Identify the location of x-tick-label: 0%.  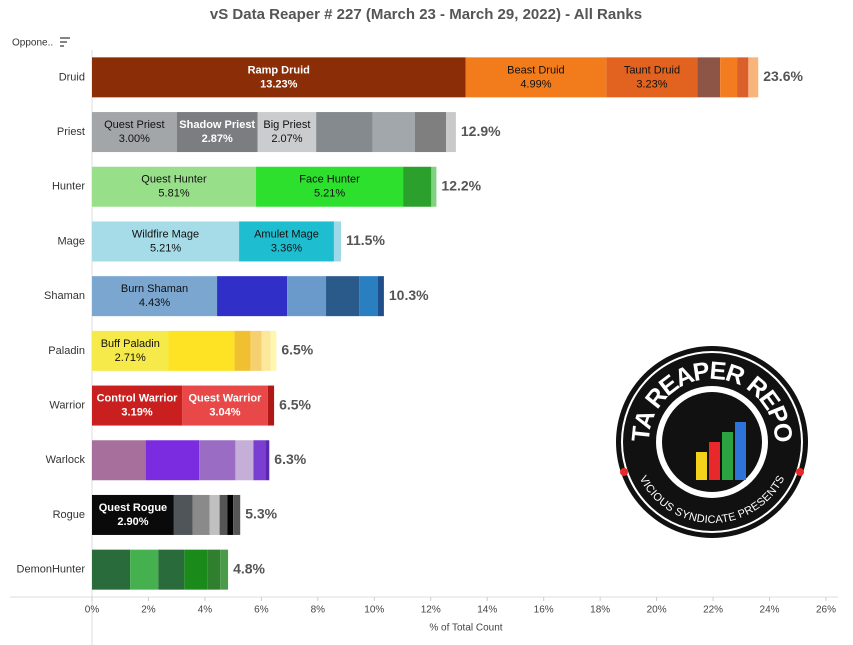
(92, 610).